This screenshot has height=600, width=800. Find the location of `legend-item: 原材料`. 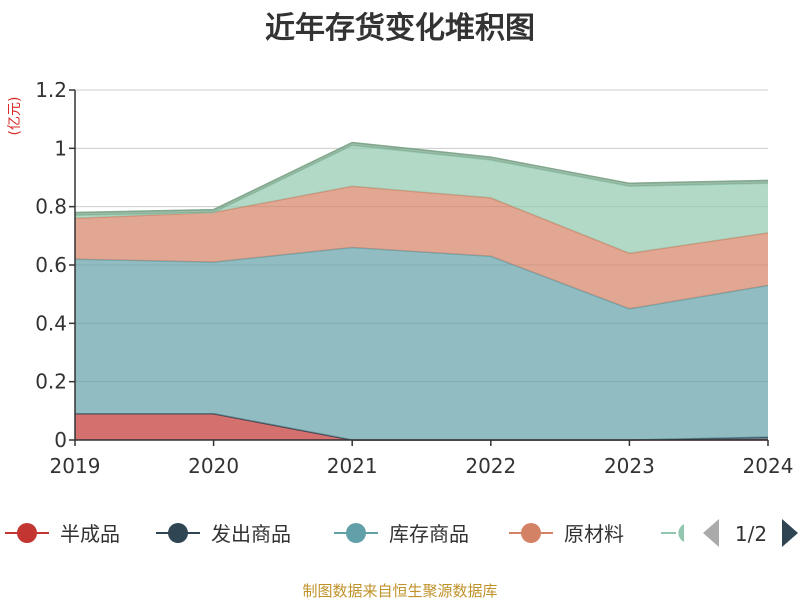

legend-item: 原材料 is located at coordinates (566, 534).